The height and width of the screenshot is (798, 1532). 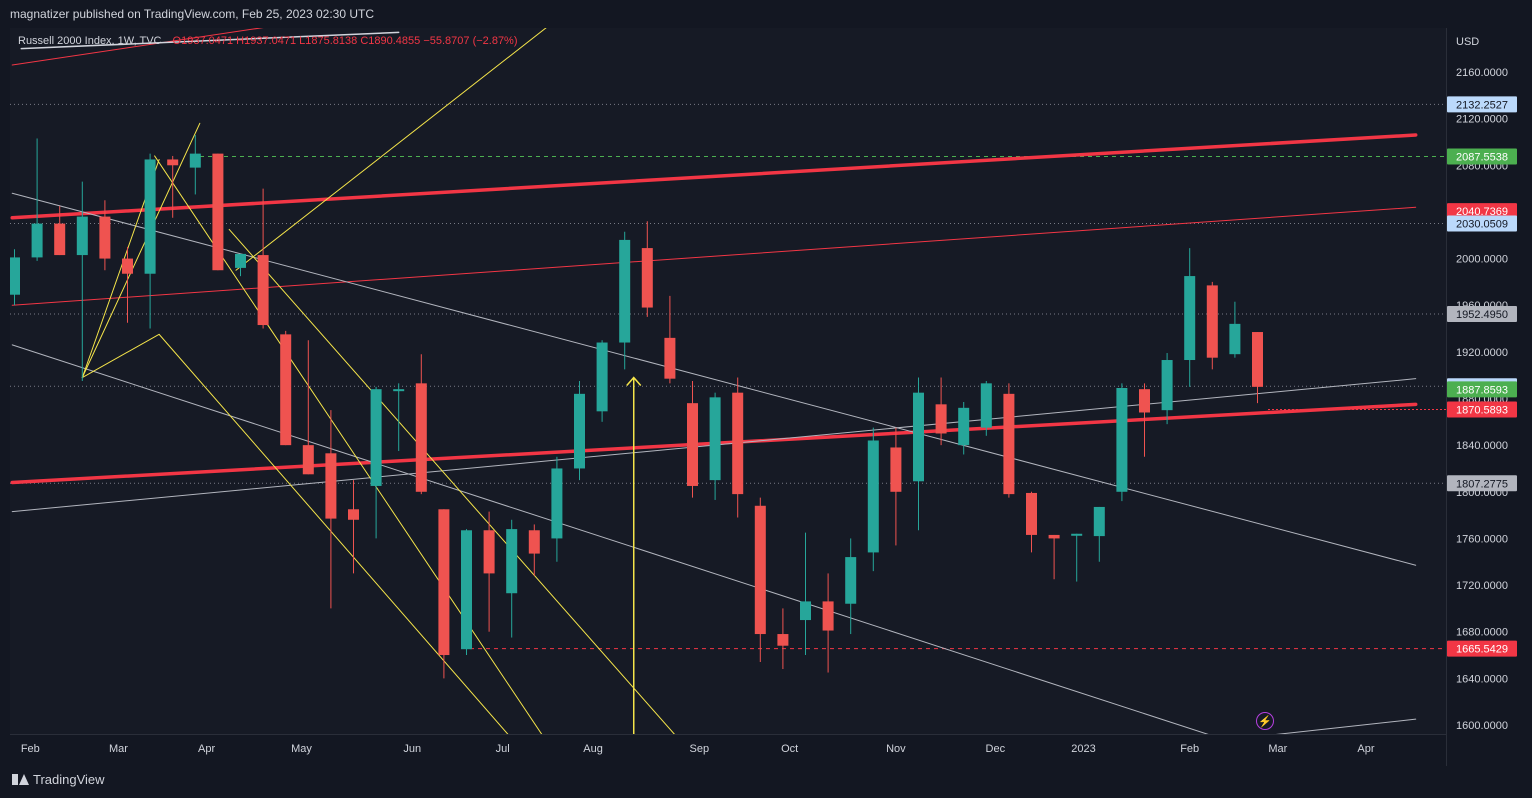 What do you see at coordinates (1326, 728) in the screenshot?
I see `trendline-white-bottom-right` at bounding box center [1326, 728].